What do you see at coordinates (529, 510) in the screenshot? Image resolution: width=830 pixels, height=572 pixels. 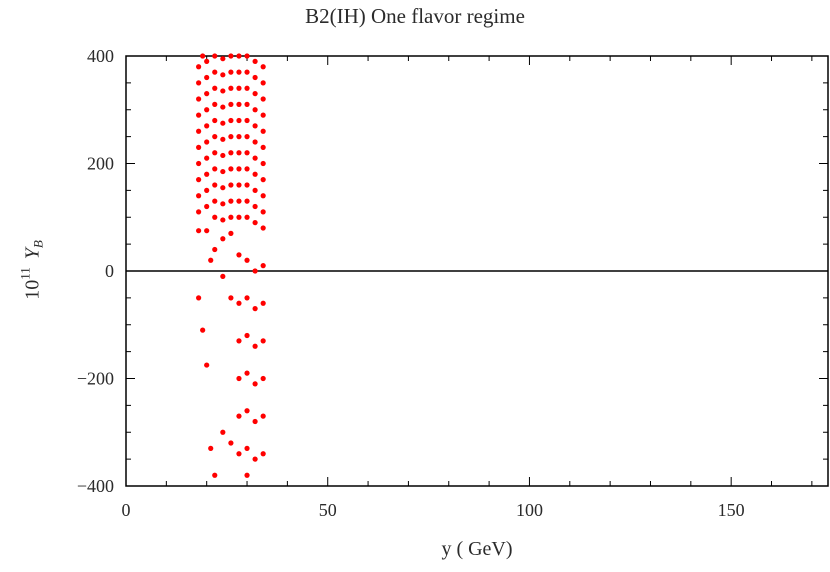 I see `x-tick-label: 100` at bounding box center [529, 510].